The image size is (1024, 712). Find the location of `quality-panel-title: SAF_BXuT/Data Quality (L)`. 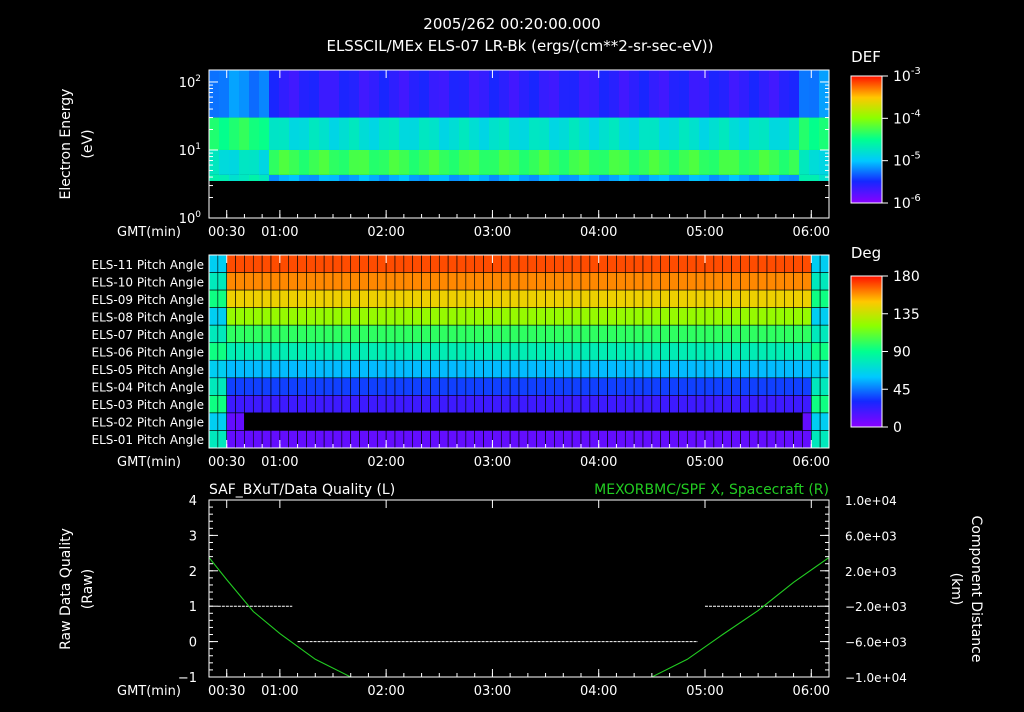

quality-panel-title: SAF_BXuT/Data Quality (L) is located at coordinates (302, 490).